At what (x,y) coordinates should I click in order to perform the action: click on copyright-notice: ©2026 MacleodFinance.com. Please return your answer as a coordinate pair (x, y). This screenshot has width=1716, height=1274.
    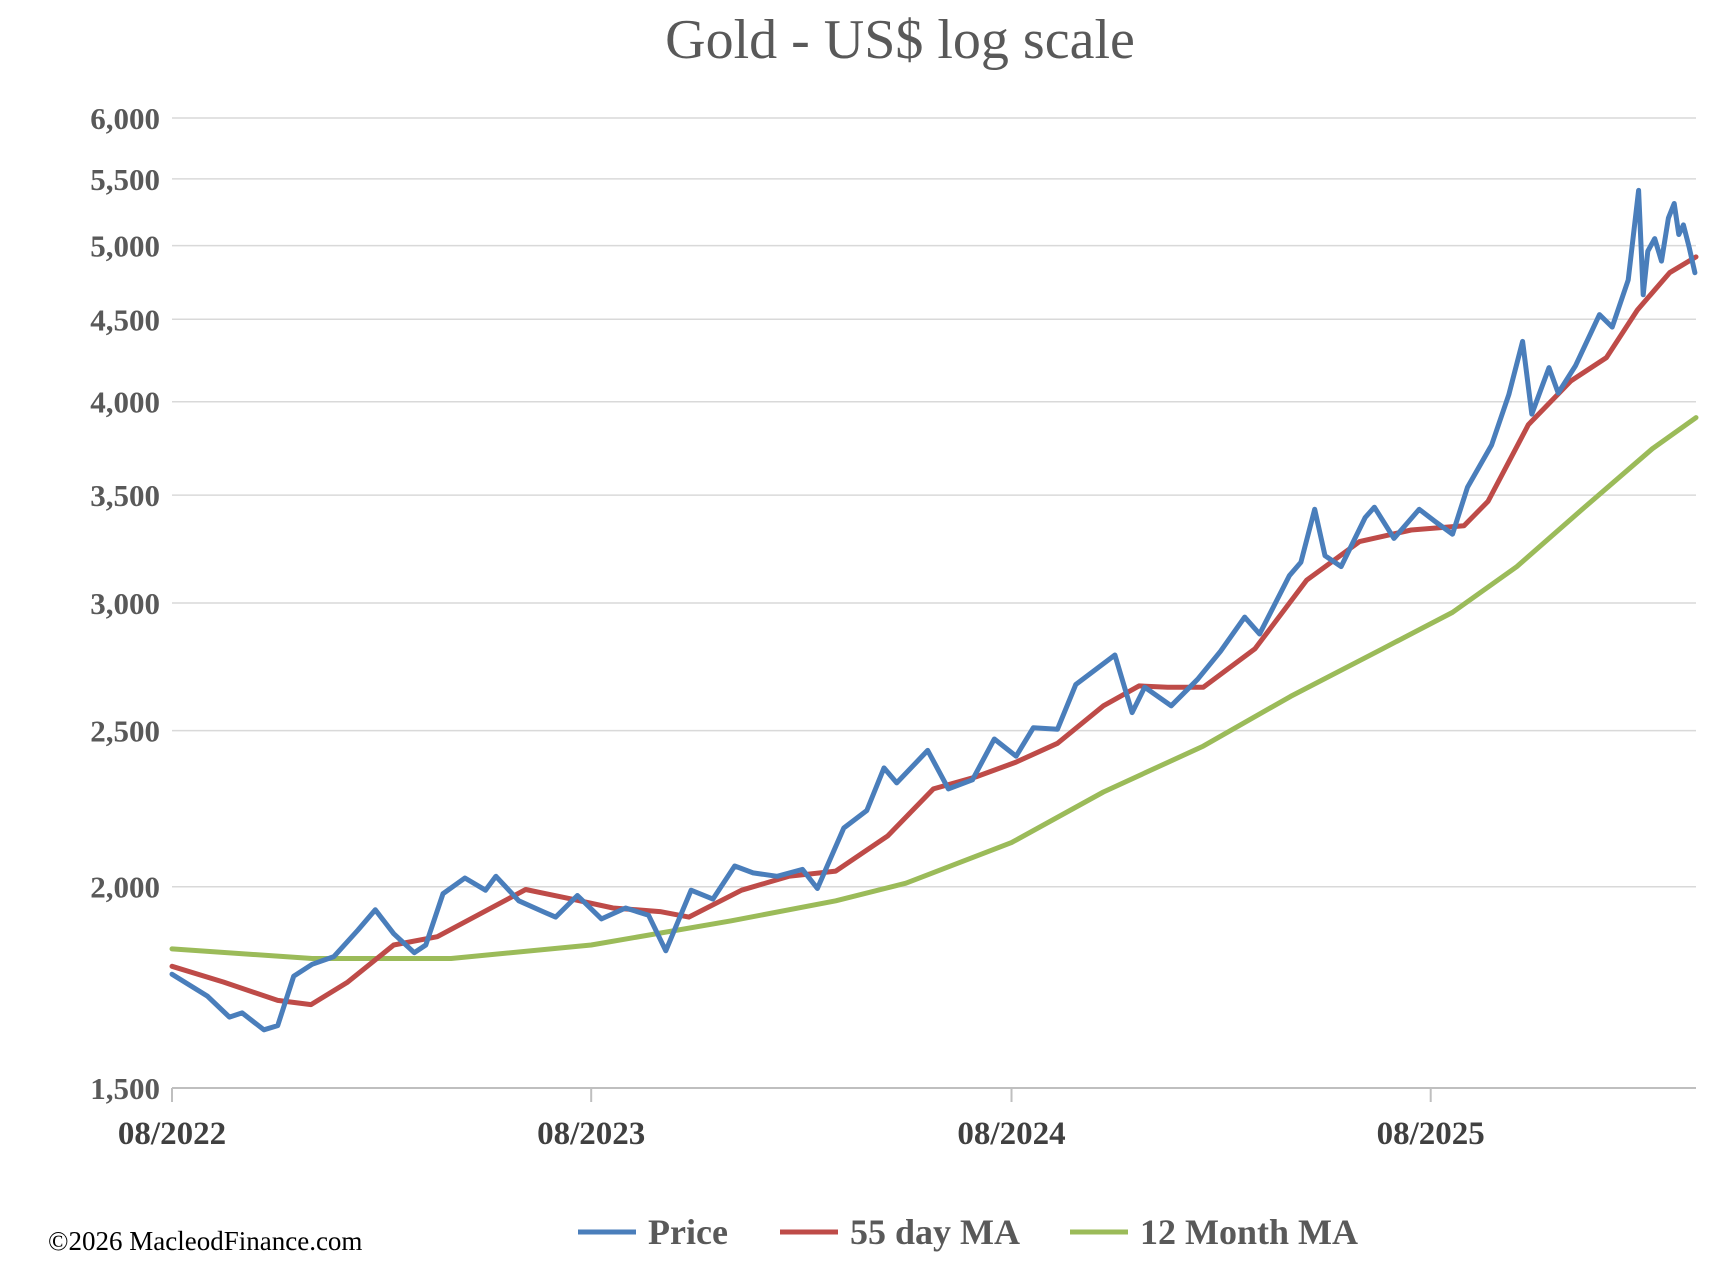
    Looking at the image, I should click on (205, 1241).